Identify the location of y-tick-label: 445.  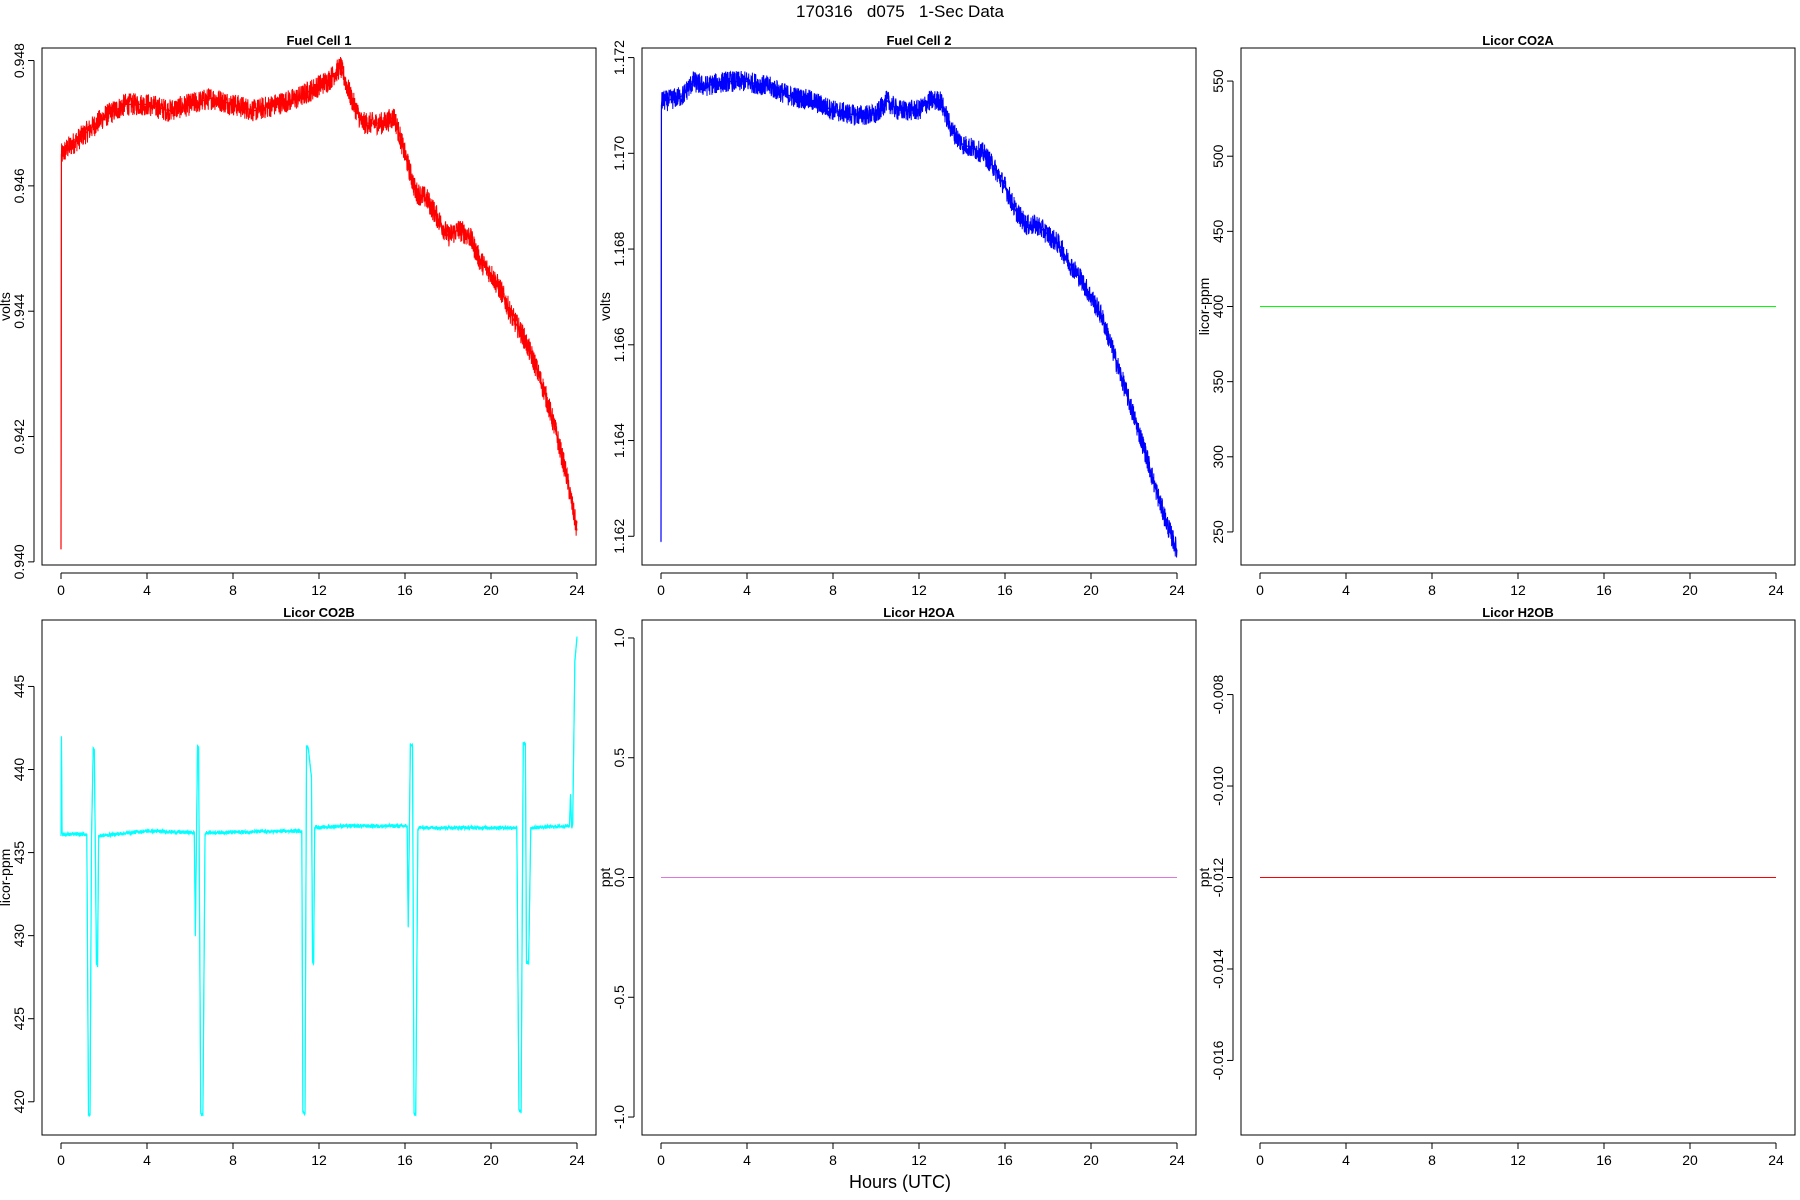
(19, 687).